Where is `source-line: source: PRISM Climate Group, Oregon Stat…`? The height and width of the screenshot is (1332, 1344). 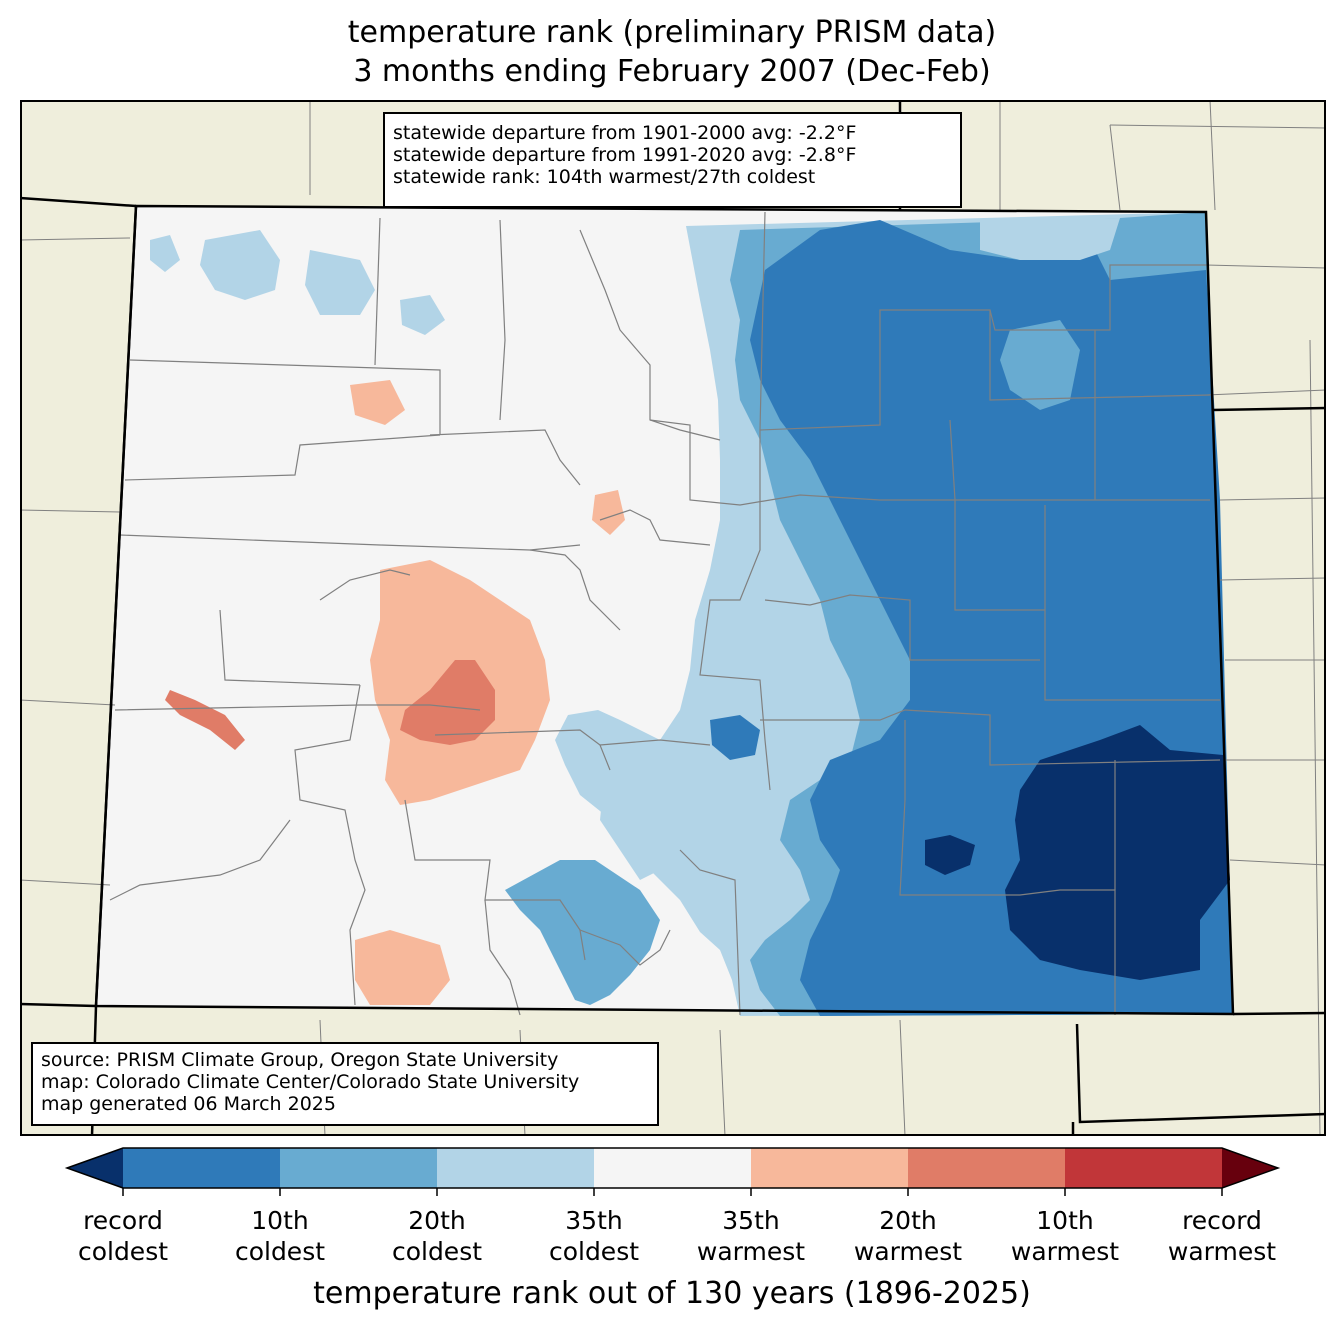 source-line: source: PRISM Climate Group, Oregon Stat… is located at coordinates (300, 1060).